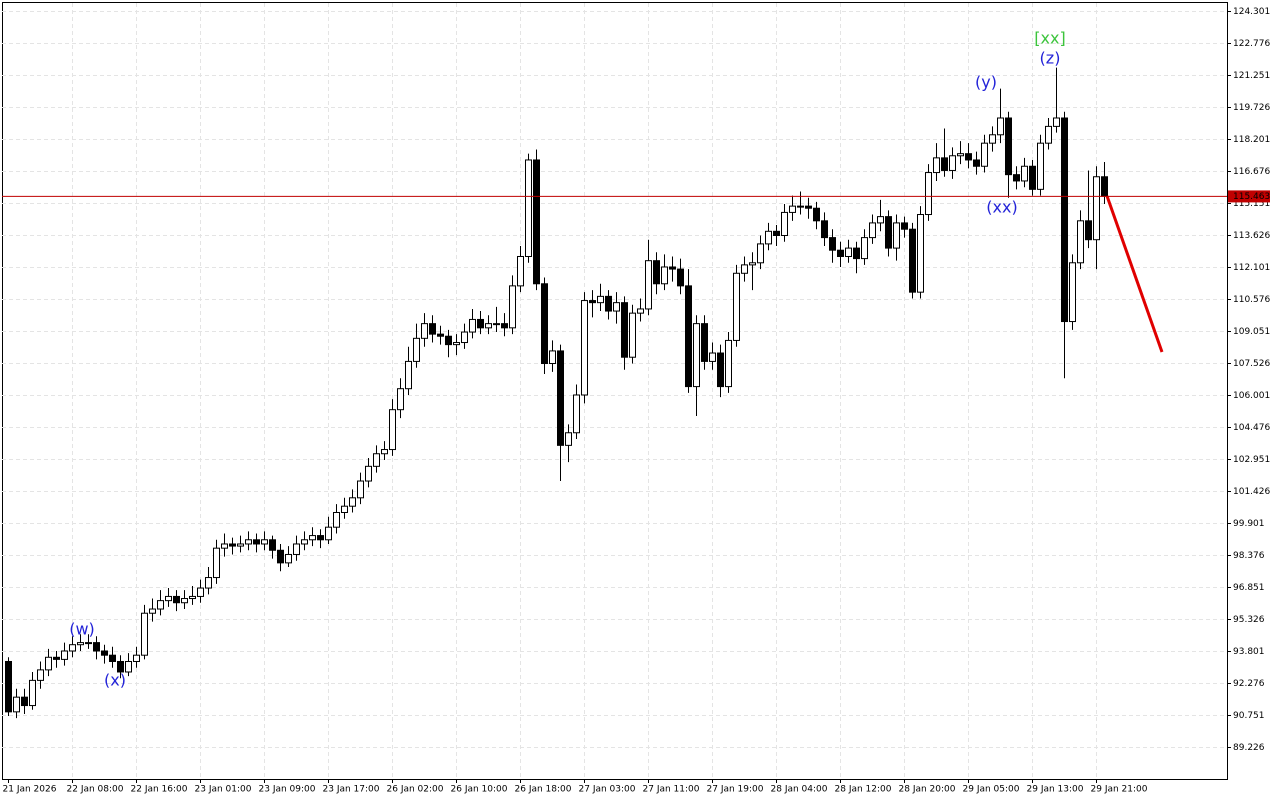 The height and width of the screenshot is (800, 1280). What do you see at coordinates (1249, 524) in the screenshot?
I see `y-tick-label: 99.901` at bounding box center [1249, 524].